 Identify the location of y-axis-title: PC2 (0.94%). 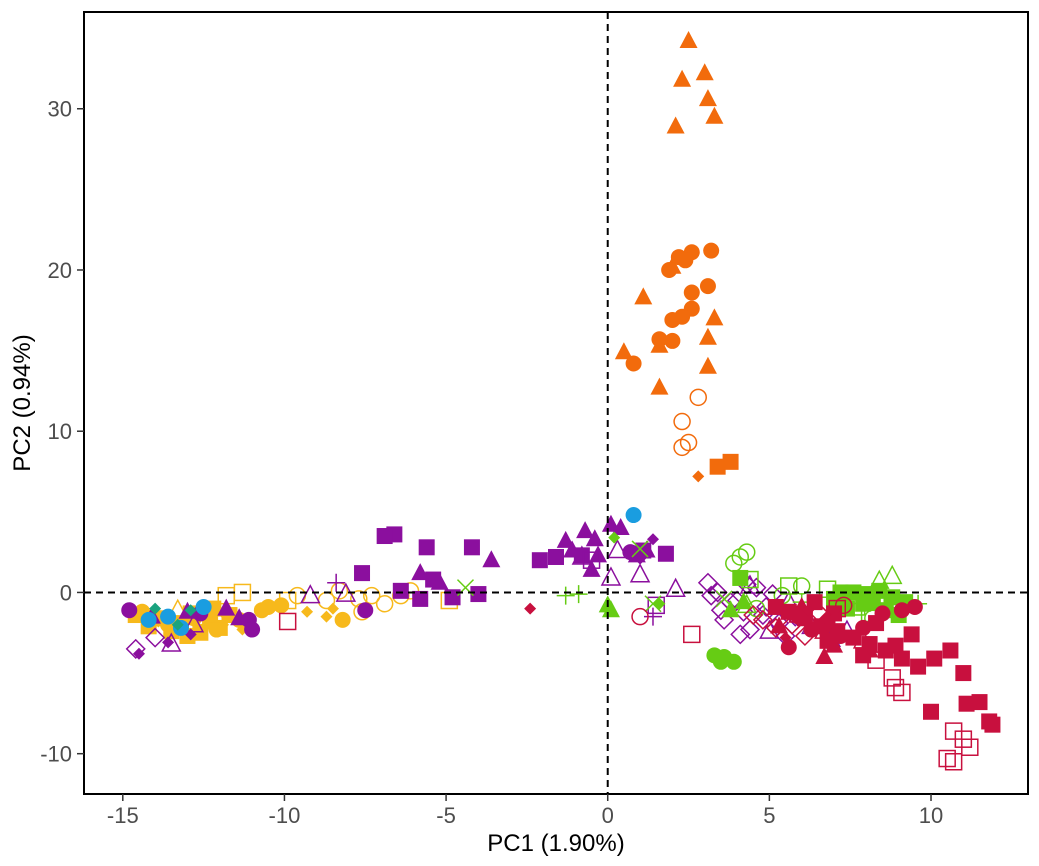
(22, 402).